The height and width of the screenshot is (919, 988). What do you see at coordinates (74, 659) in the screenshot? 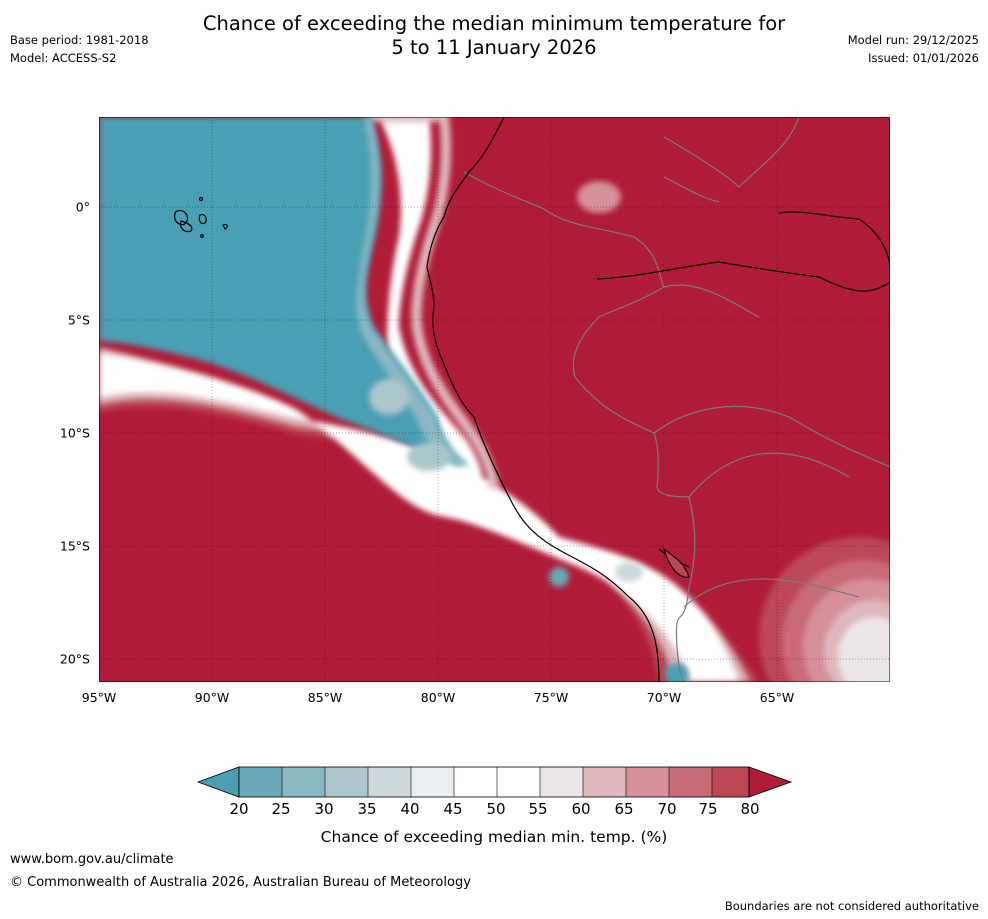
I see `lat-label-20s: 20°S` at bounding box center [74, 659].